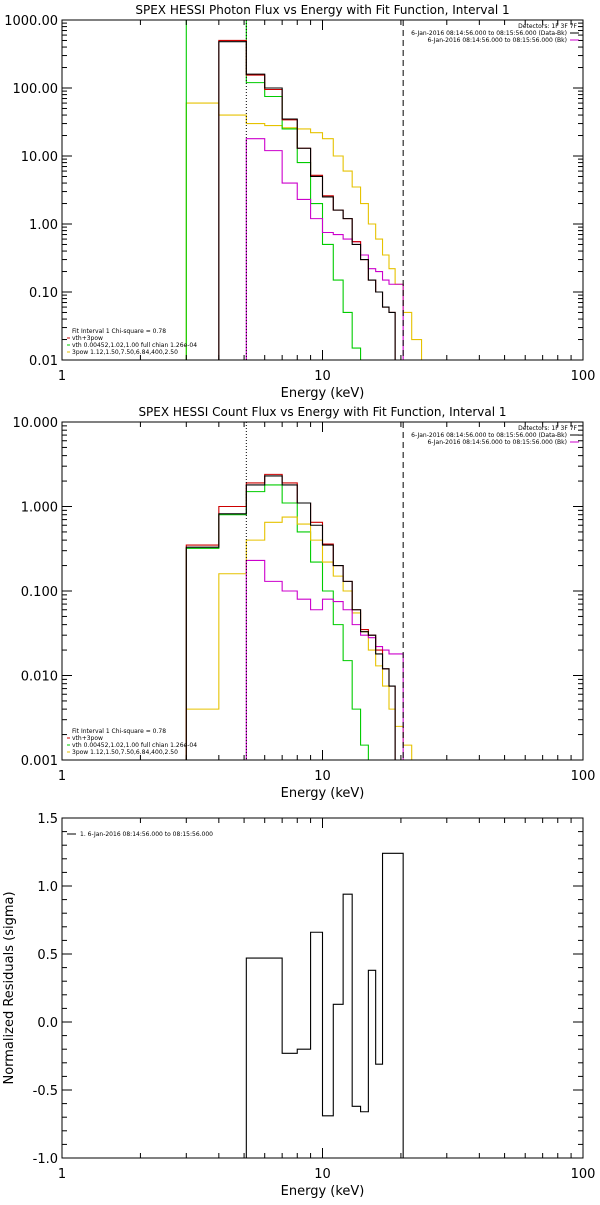 The height and width of the screenshot is (1205, 600). Describe the element at coordinates (43, 293) in the screenshot. I see `y-tick-label: 0.10` at that location.